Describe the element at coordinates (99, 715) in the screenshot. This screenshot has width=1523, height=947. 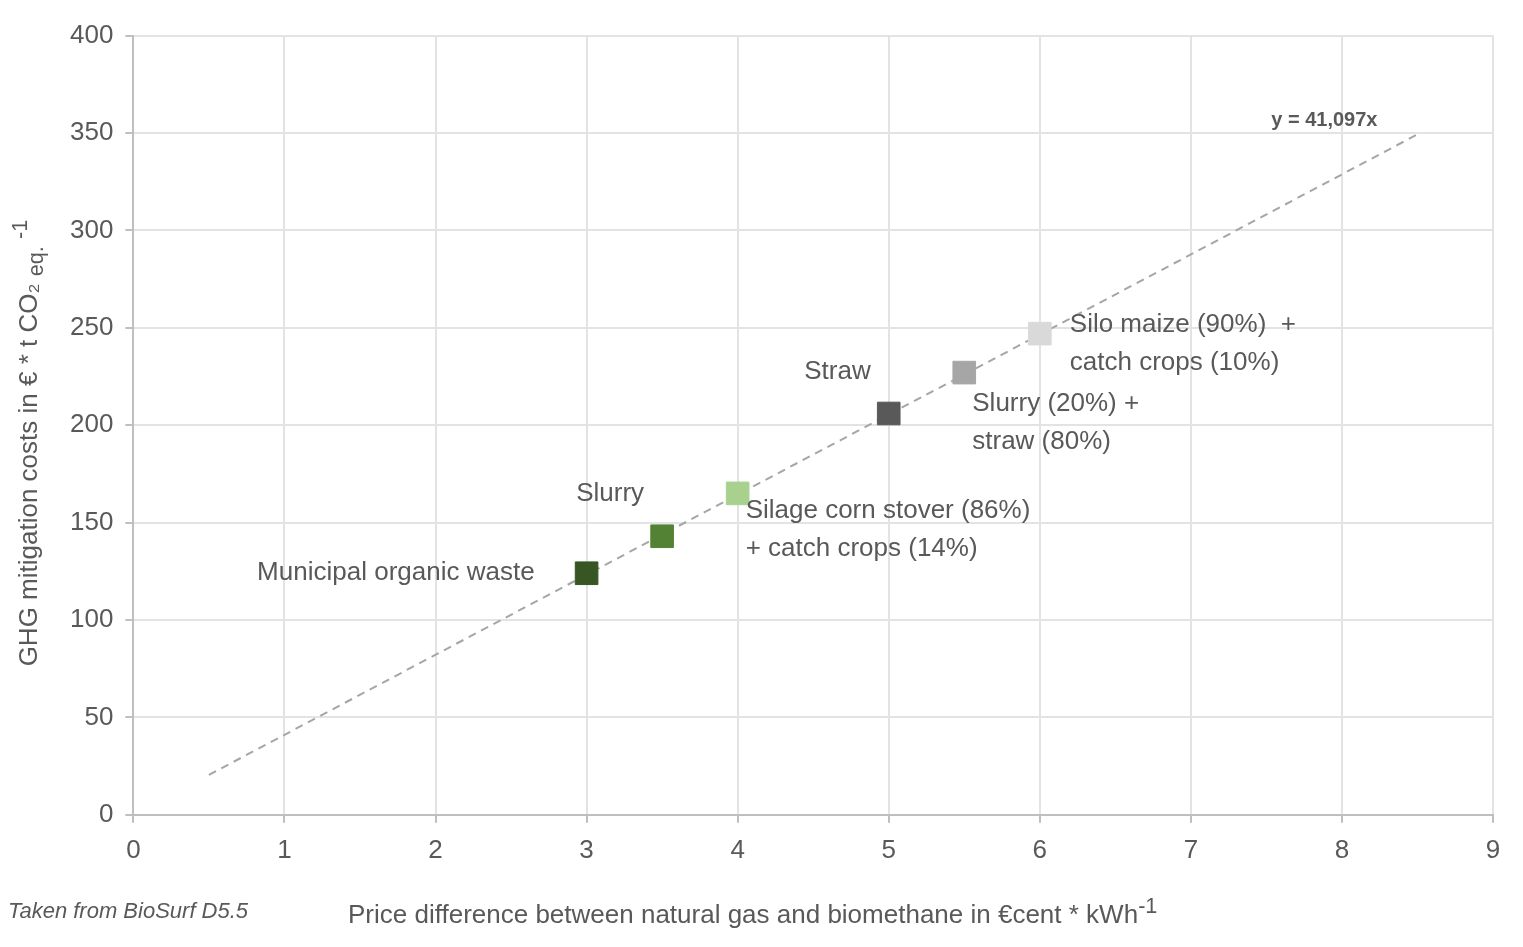
I see `y-tick-label: 50` at that location.